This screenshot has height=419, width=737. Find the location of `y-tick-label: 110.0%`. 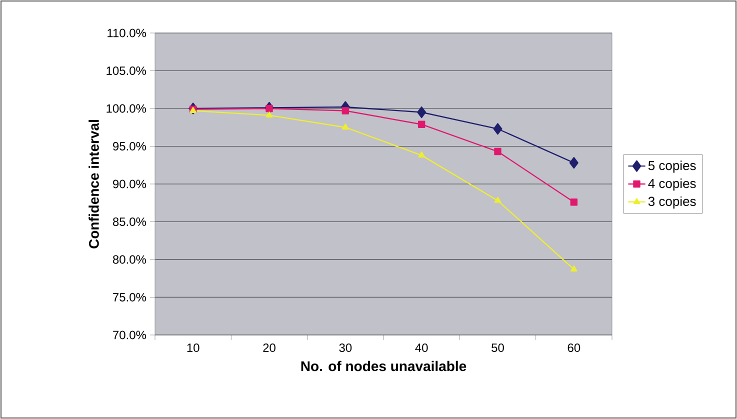

y-tick-label: 110.0% is located at coordinates (127, 33).